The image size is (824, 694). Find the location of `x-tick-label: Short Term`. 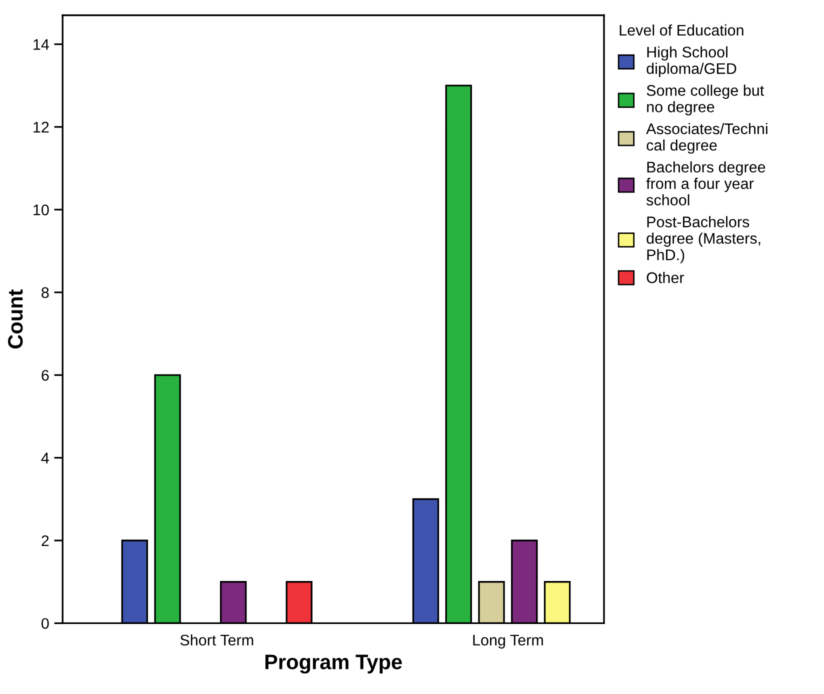

x-tick-label: Short Term is located at coordinates (217, 640).